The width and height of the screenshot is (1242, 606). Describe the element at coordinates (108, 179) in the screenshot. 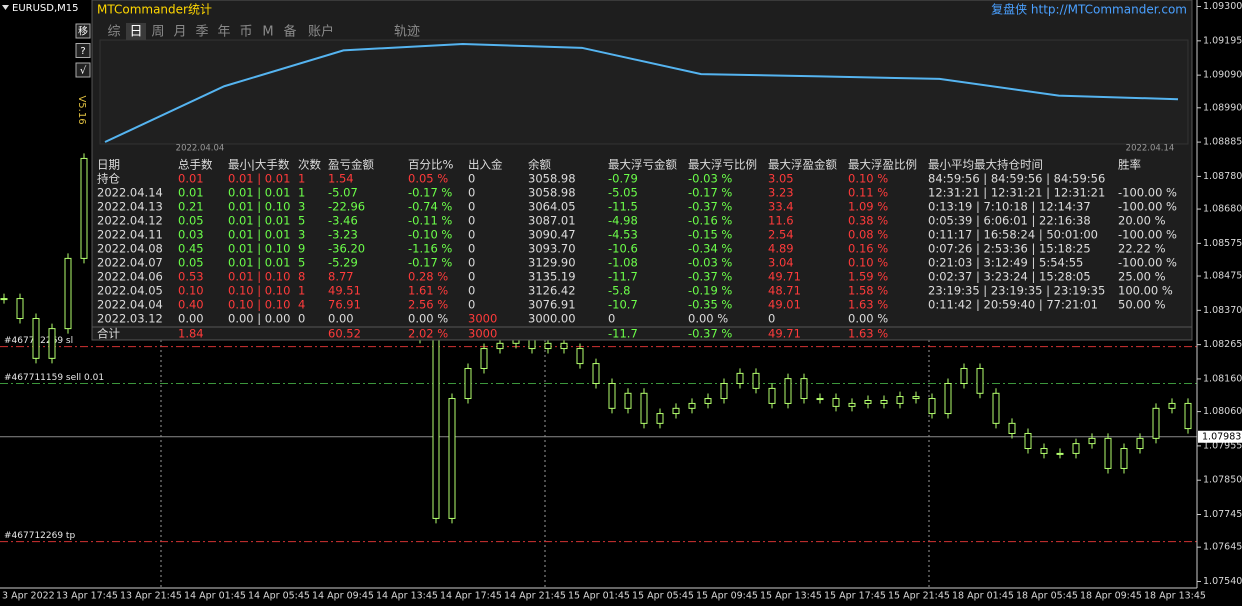

I see `table-cell: 持仓` at that location.